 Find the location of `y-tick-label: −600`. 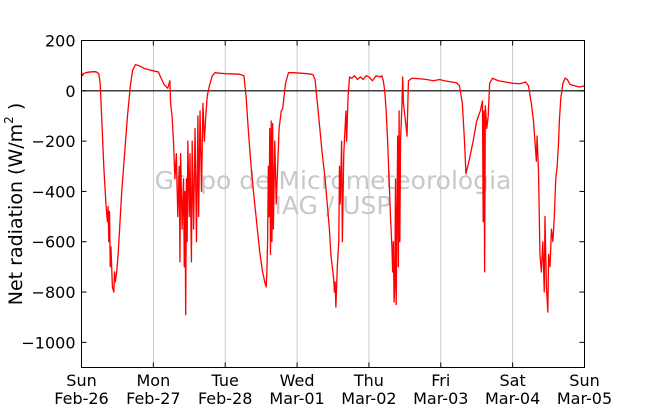

y-tick-label: −600 is located at coordinates (54, 242).